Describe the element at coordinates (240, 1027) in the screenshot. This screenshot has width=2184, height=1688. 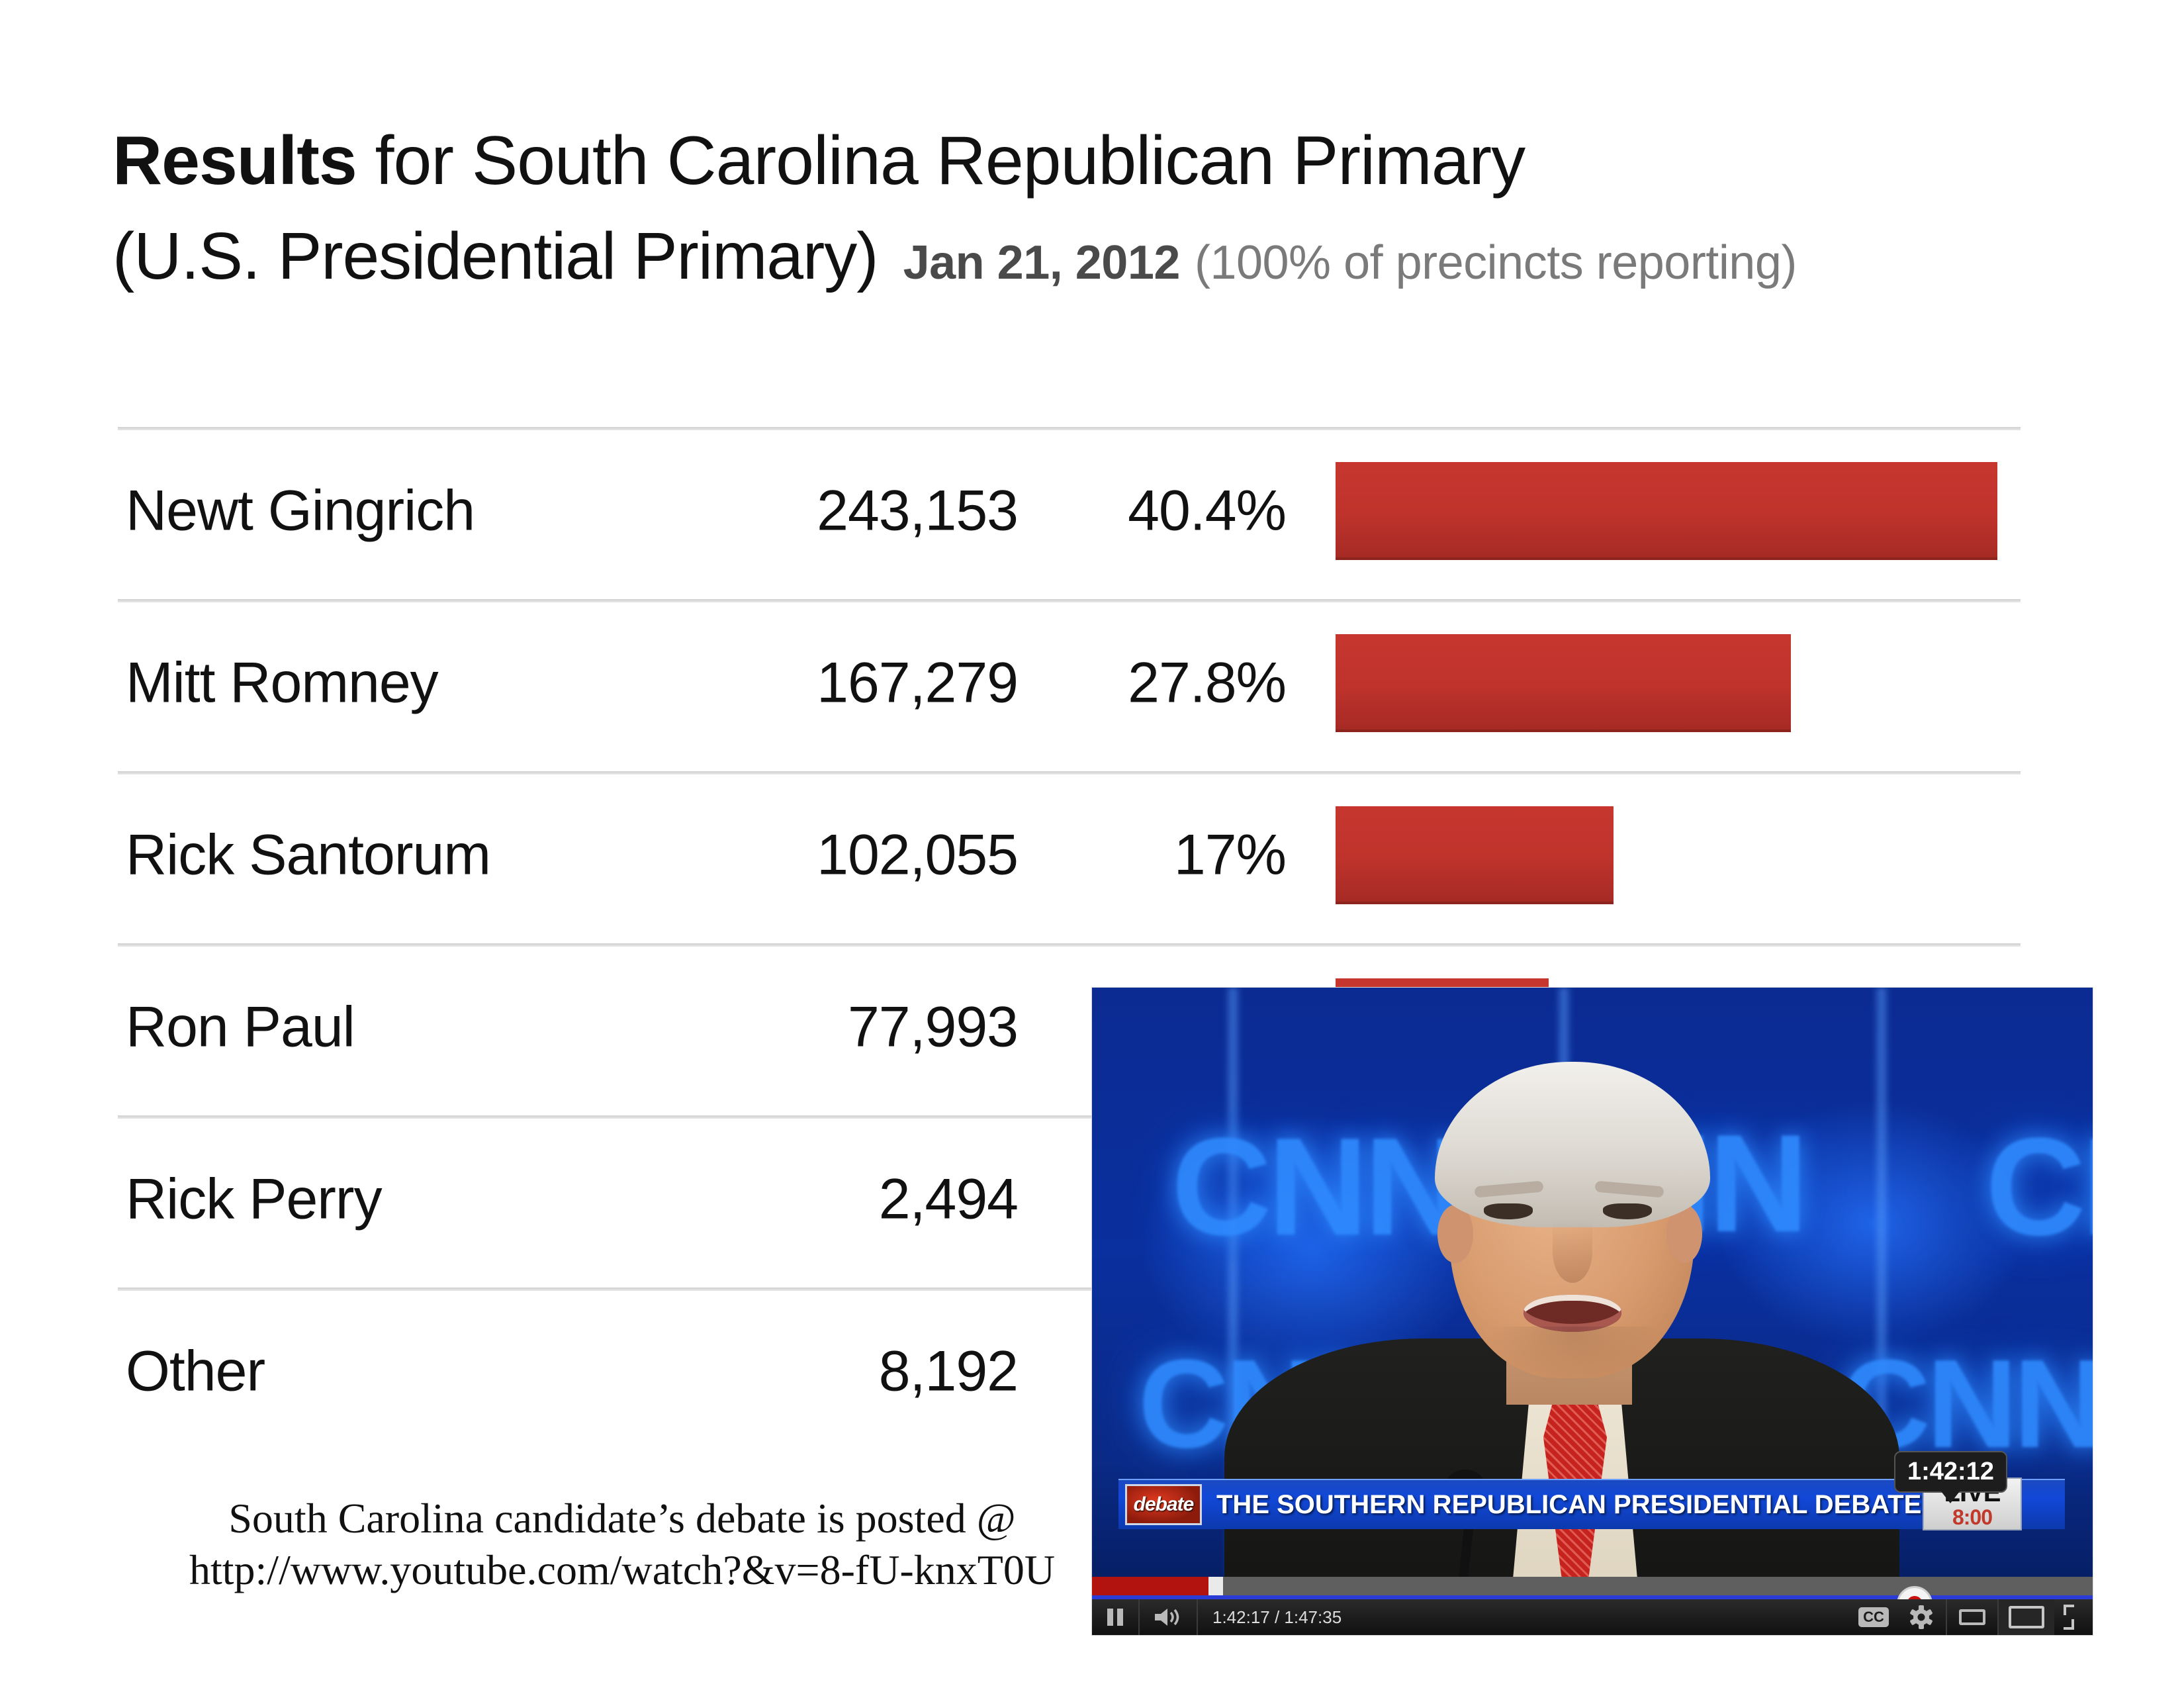
I see `candidate-name: Ron Paul` at that location.